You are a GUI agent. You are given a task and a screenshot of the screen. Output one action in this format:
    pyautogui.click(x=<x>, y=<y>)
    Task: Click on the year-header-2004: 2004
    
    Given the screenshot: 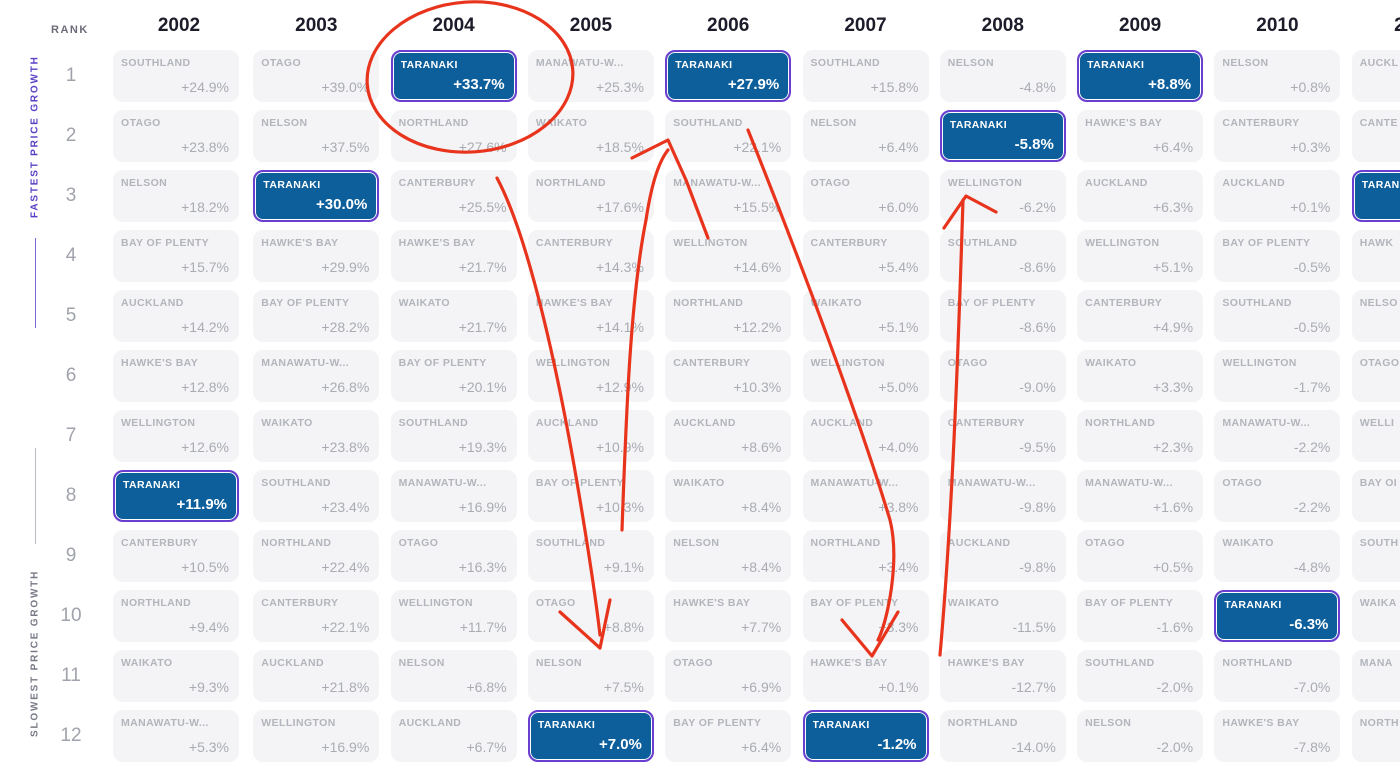 What is the action you would take?
    pyautogui.click(x=453, y=25)
    